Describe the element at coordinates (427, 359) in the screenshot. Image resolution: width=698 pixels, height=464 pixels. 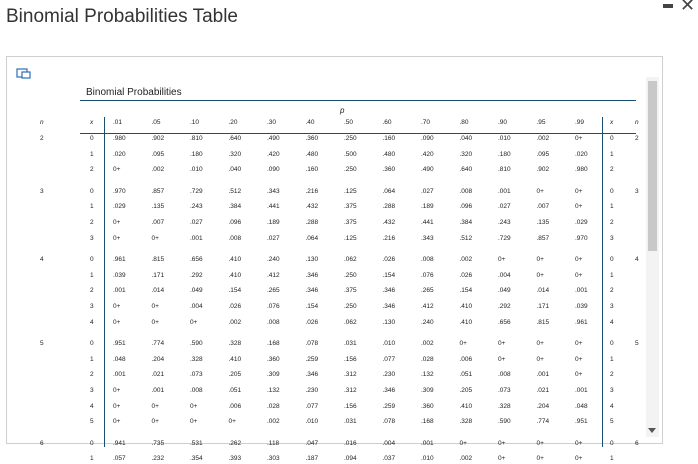
I see `table-cell: .028` at that location.